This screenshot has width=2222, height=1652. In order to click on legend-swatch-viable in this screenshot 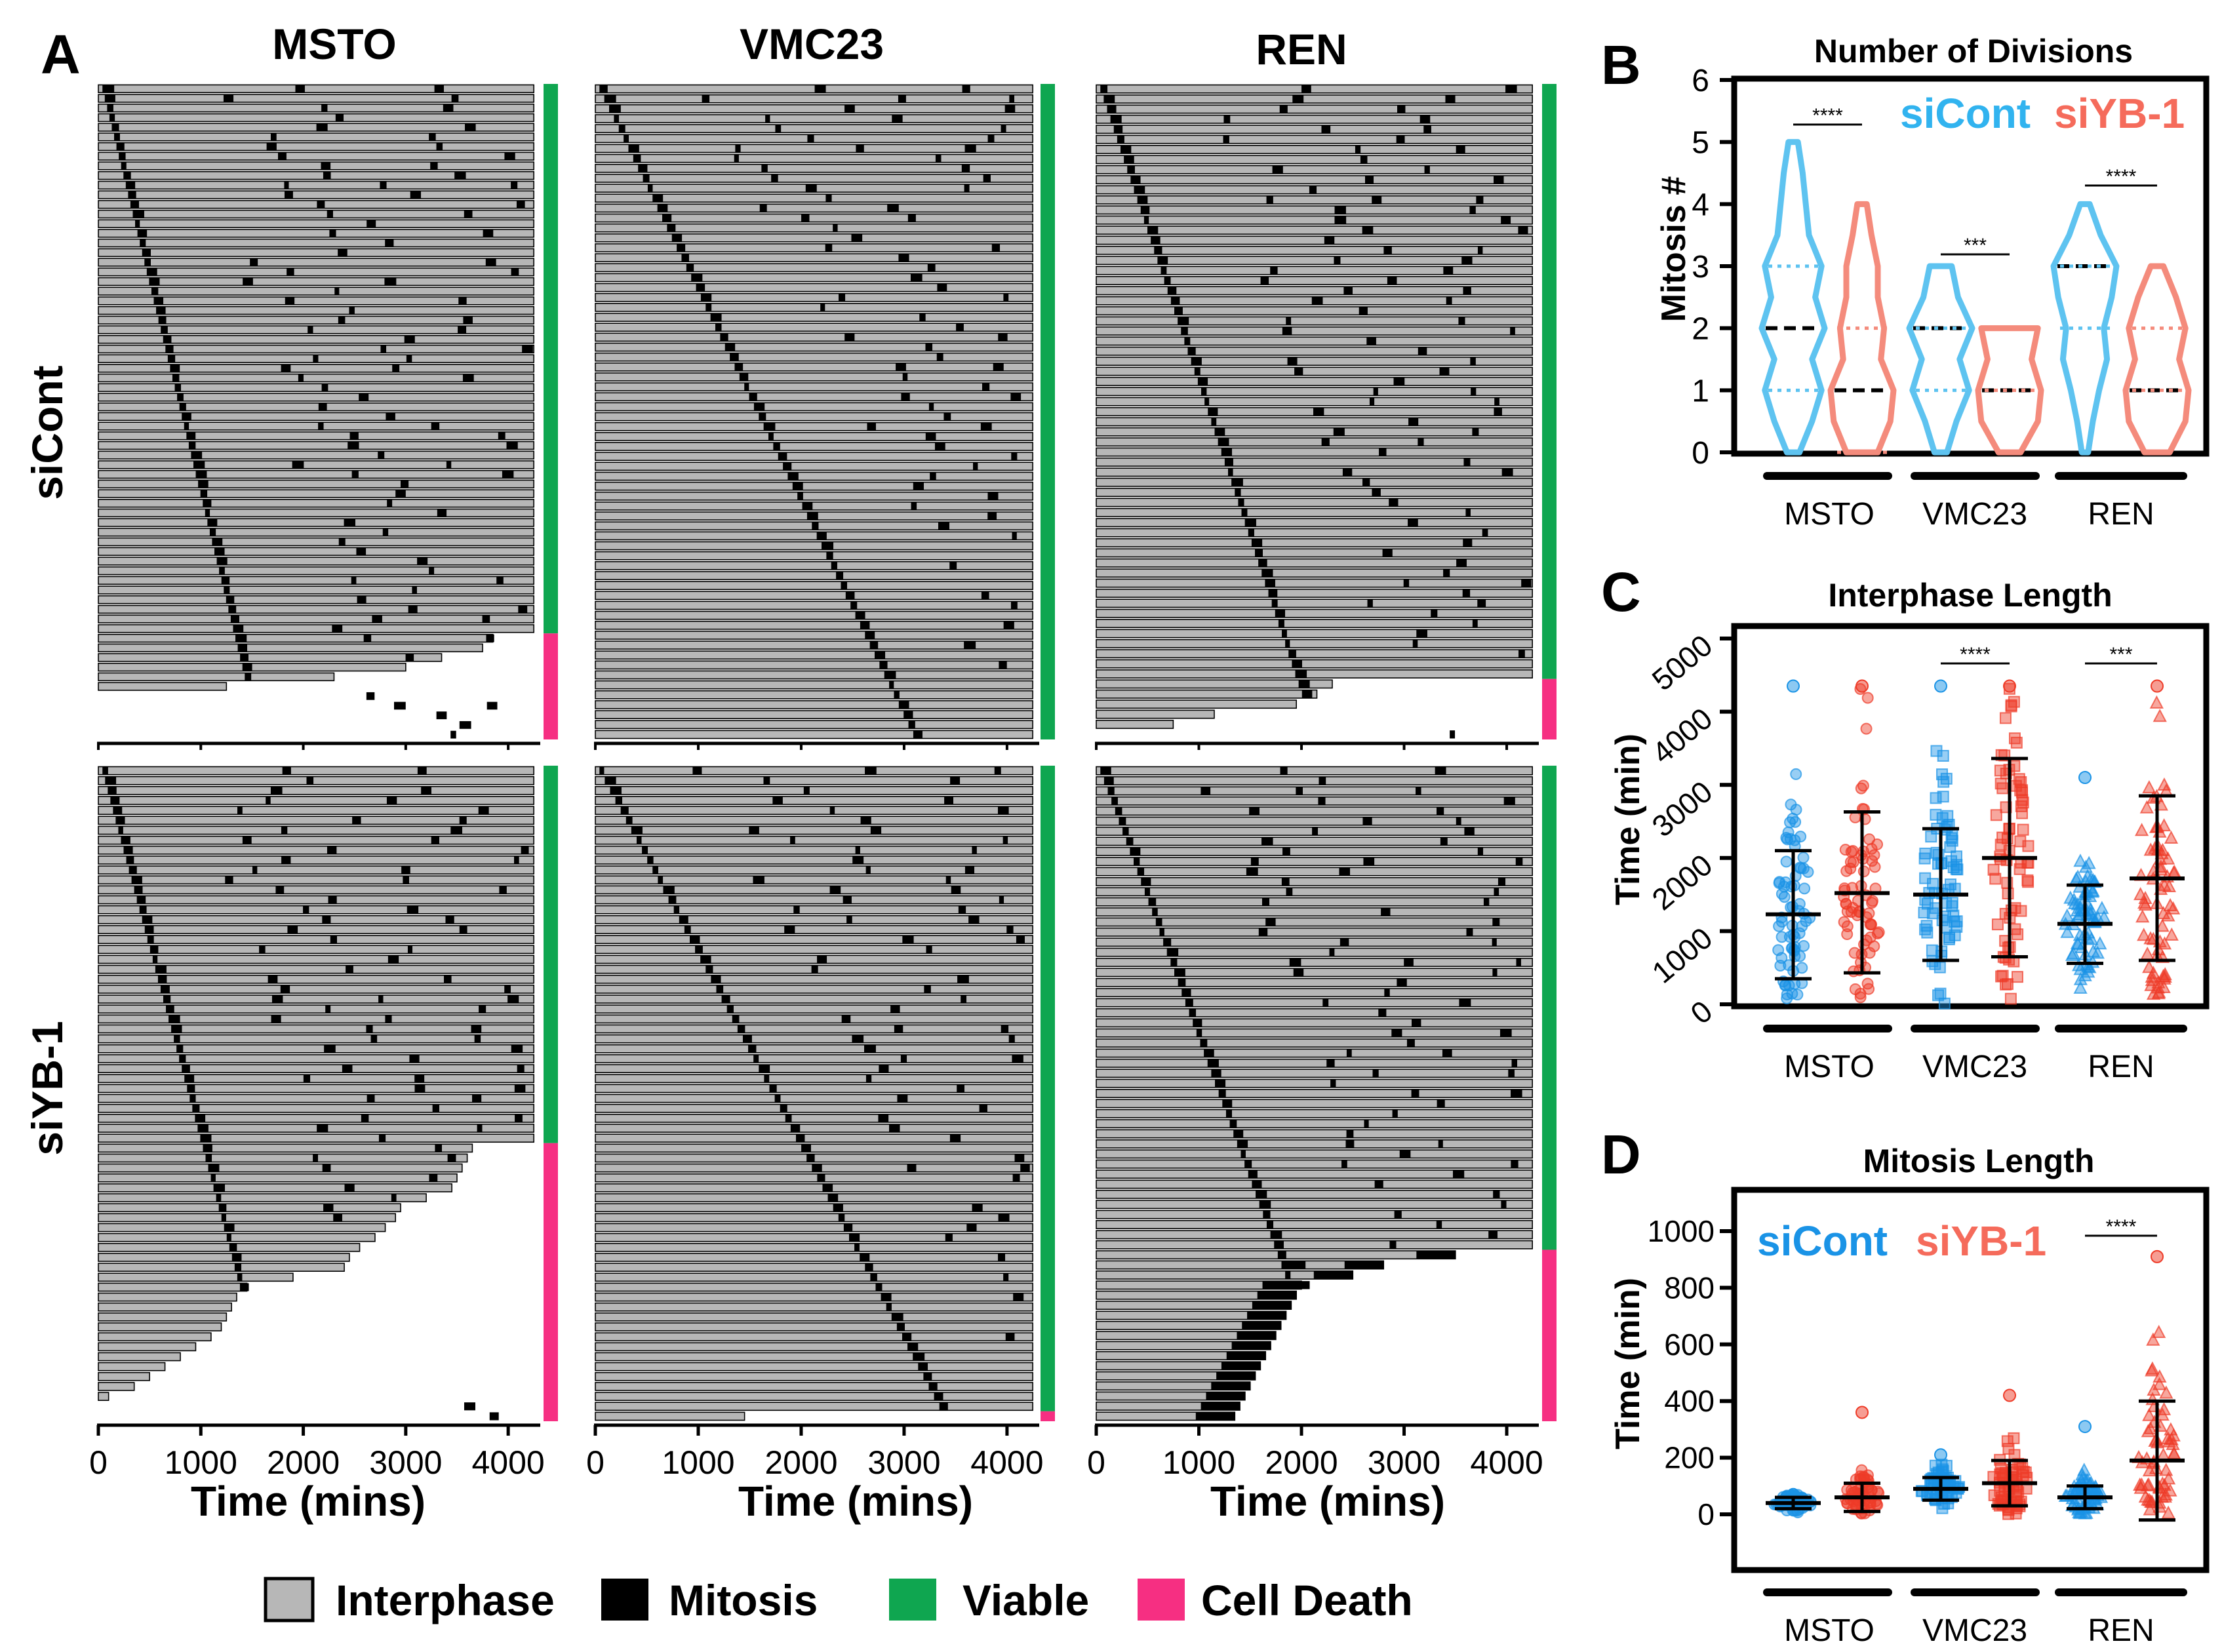, I will do `click(913, 1600)`.